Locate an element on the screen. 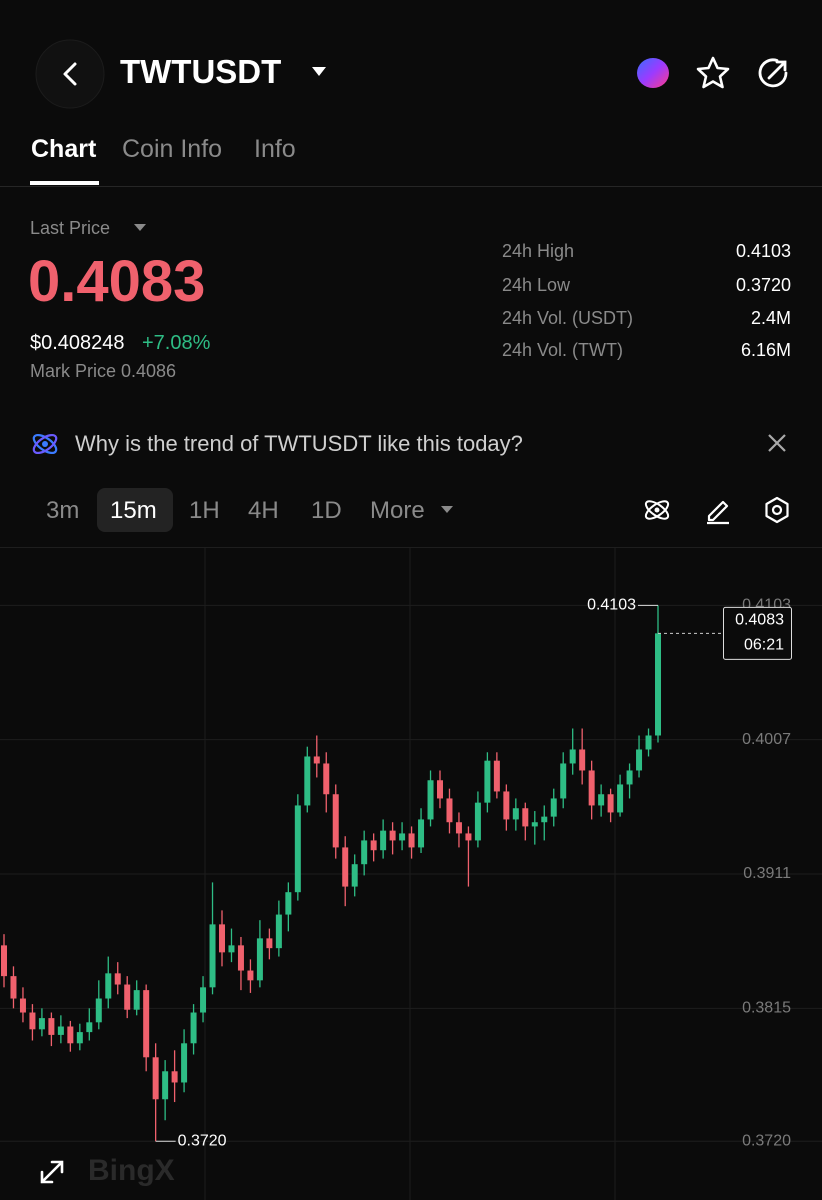  stat-value: 0.3720 is located at coordinates (763, 285).